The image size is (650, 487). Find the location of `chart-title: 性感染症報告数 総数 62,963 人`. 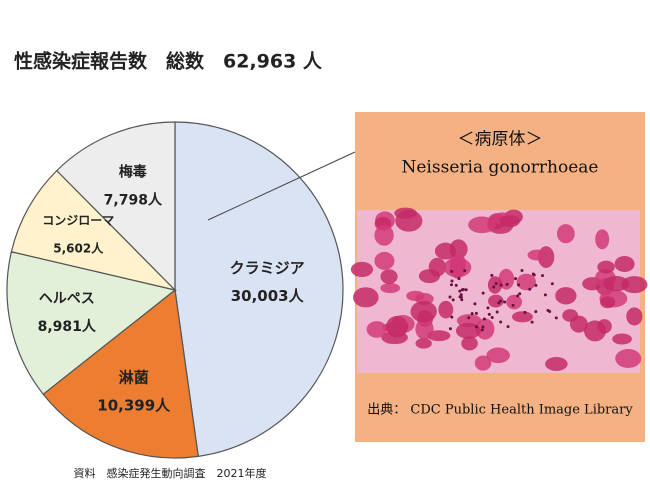

chart-title: 性感染症報告数 総数 62,963 人 is located at coordinates (168, 61).